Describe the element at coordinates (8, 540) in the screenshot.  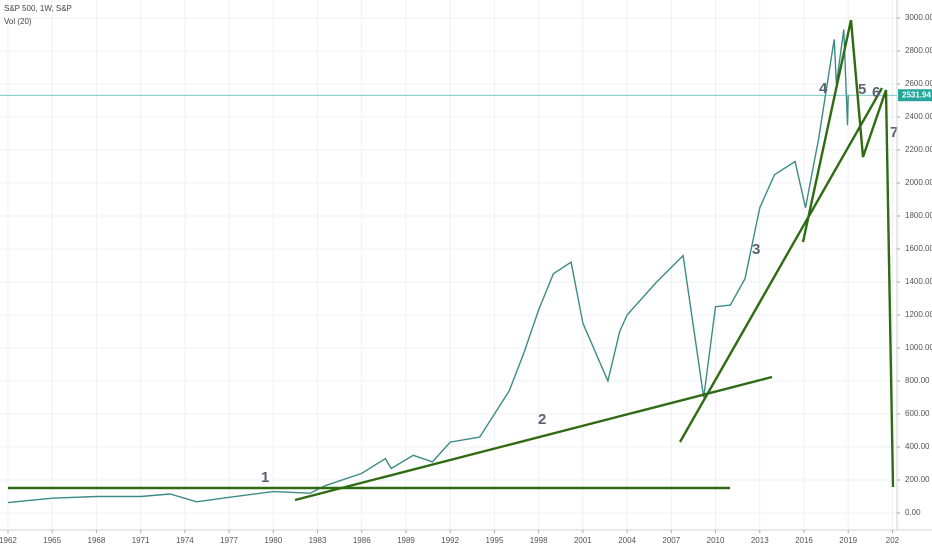
I see `x-tick-label: 1962` at that location.